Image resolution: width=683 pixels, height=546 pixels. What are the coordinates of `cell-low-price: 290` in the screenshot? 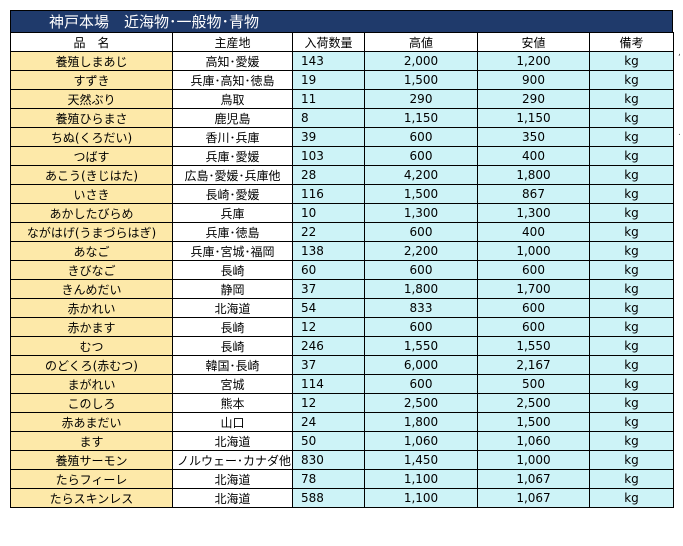 It's located at (533, 99).